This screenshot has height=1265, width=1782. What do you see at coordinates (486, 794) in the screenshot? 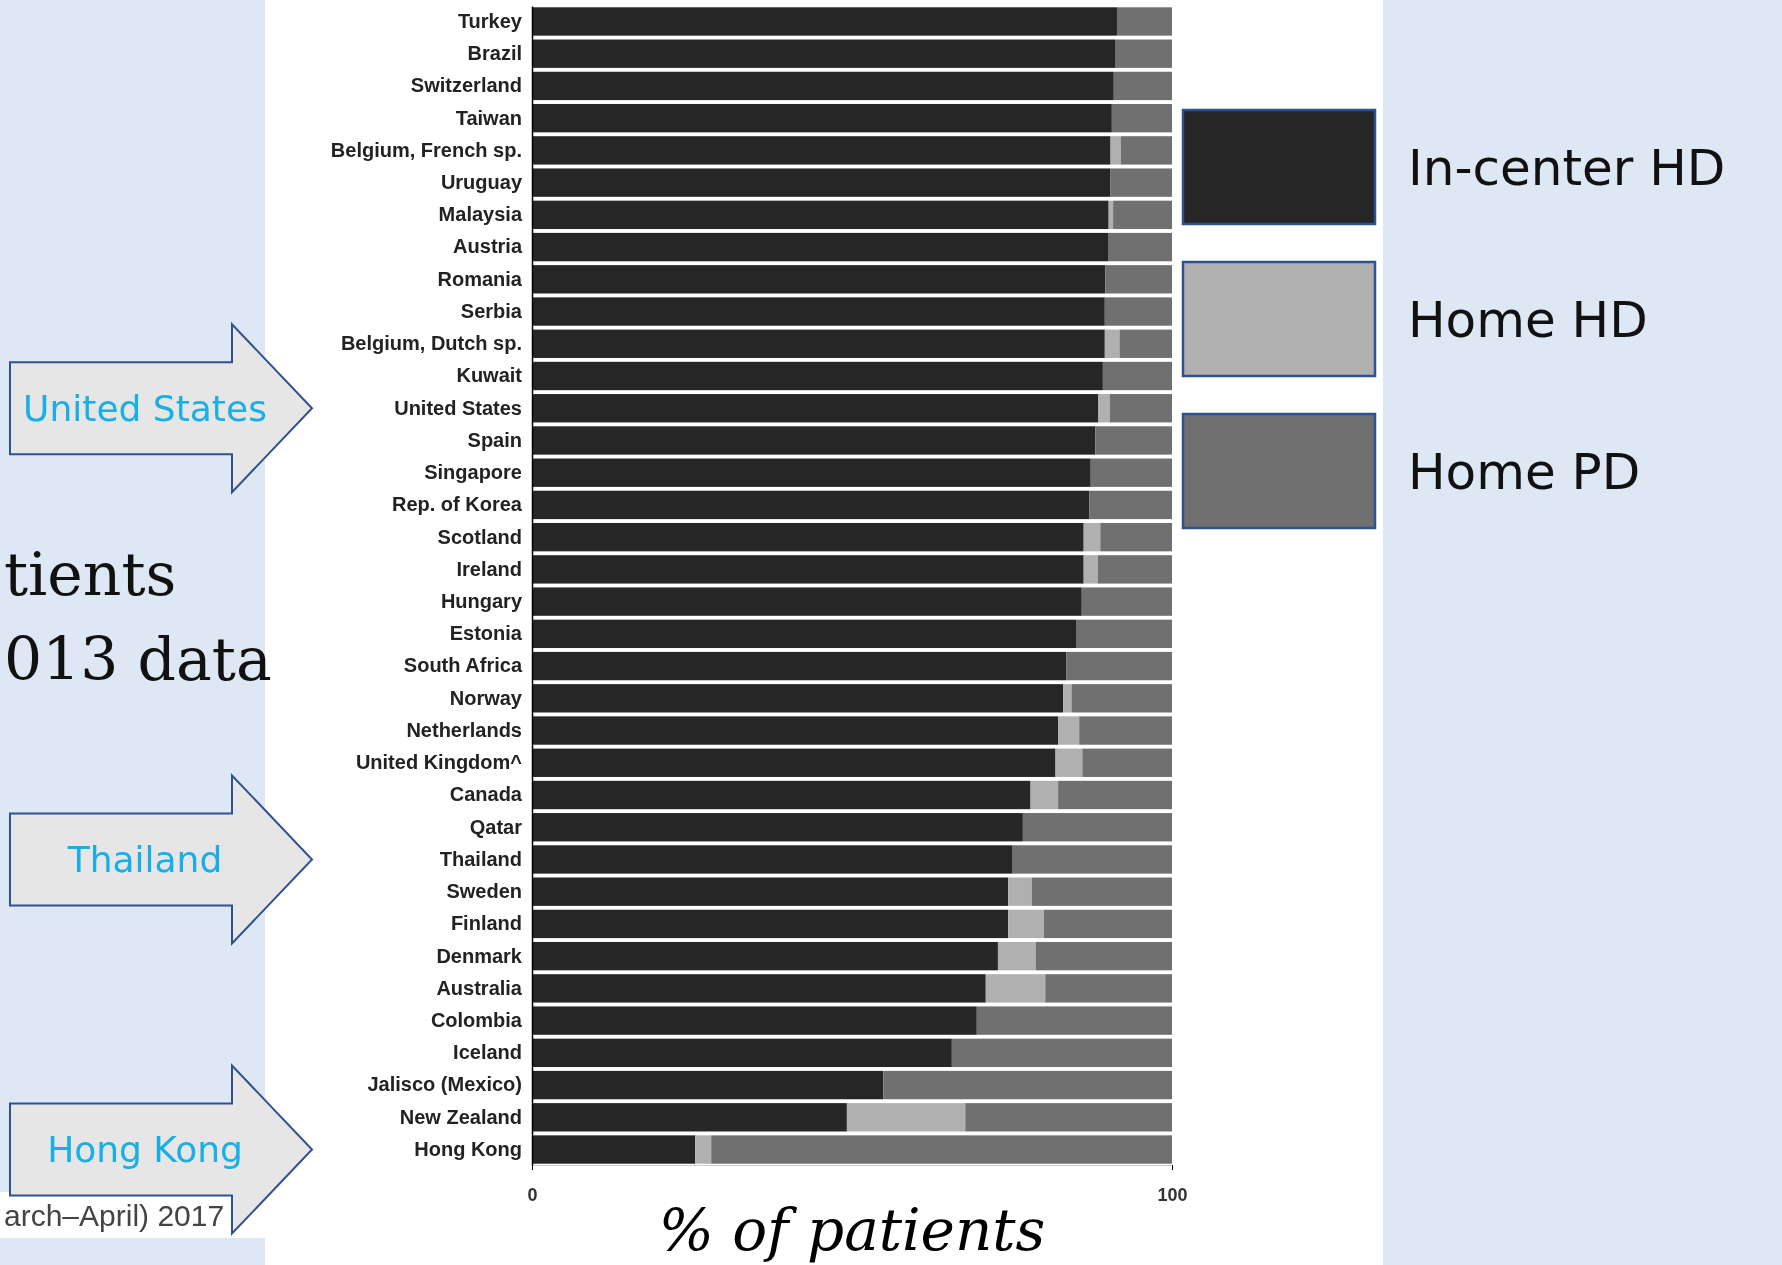
I see `y-tick-label: Canada` at bounding box center [486, 794].